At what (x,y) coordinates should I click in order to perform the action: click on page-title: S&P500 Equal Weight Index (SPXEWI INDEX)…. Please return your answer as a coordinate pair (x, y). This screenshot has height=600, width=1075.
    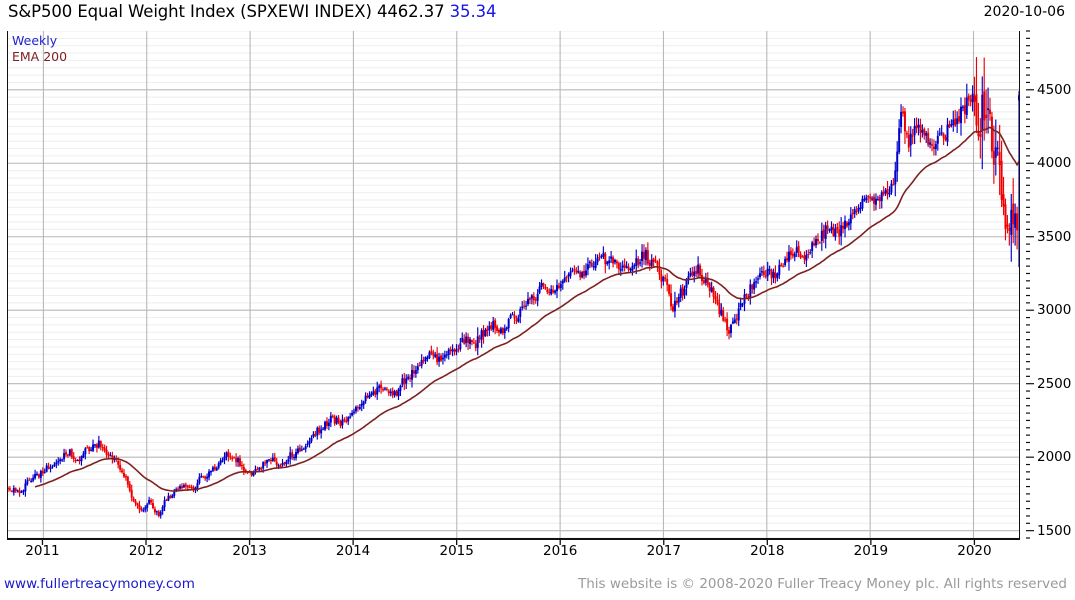
    Looking at the image, I should click on (252, 11).